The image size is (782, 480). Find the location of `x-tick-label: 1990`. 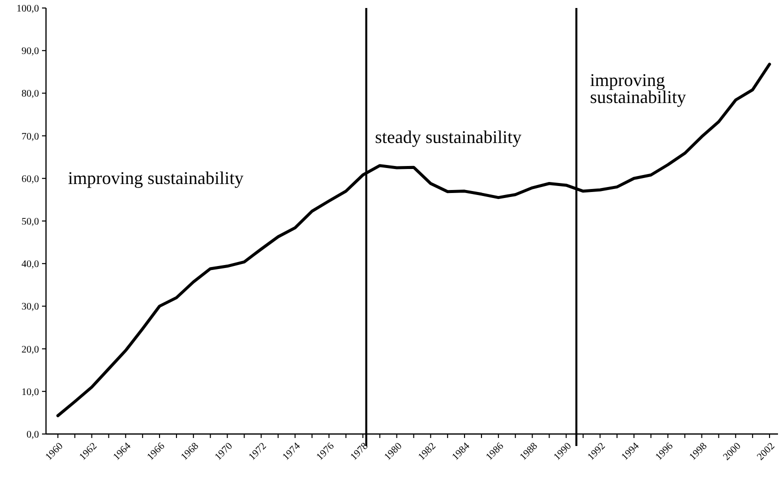

x-tick-label: 1990 is located at coordinates (563, 451).